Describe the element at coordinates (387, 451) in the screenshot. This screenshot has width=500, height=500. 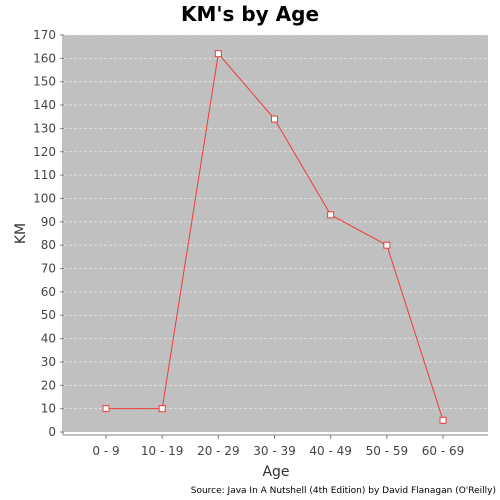
I see `x-tick-label: 50 - 59` at that location.